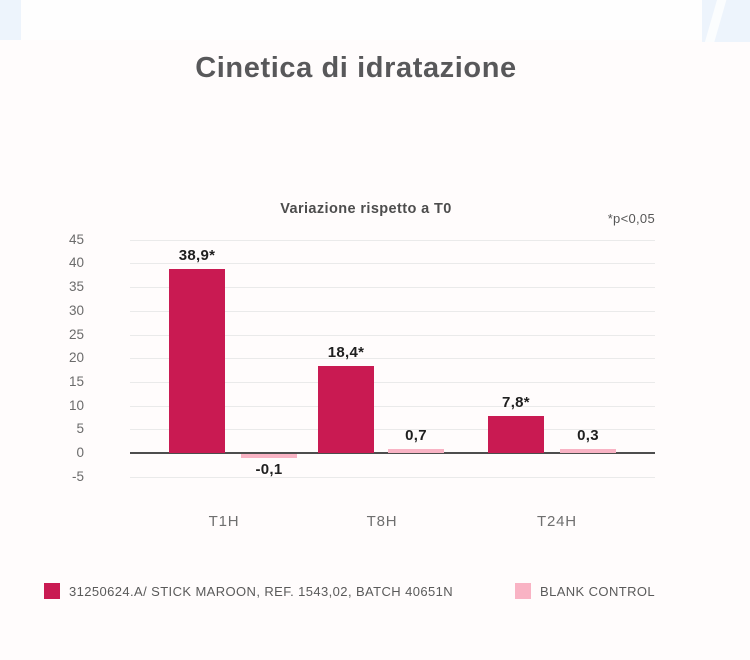  Describe the element at coordinates (80, 429) in the screenshot. I see `y-axis-tick-label: 5` at that location.